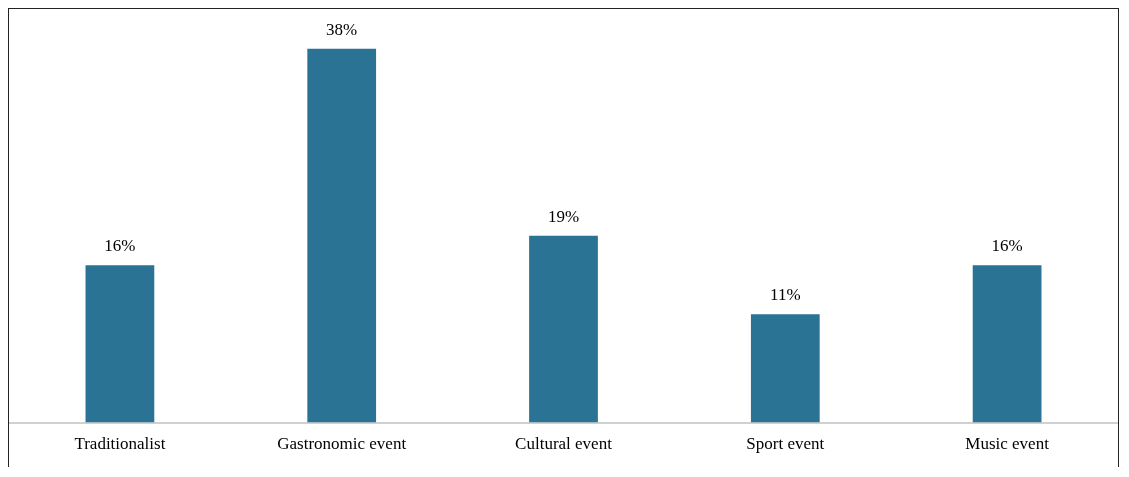  I want to click on data-label: 11%, so click(785, 295).